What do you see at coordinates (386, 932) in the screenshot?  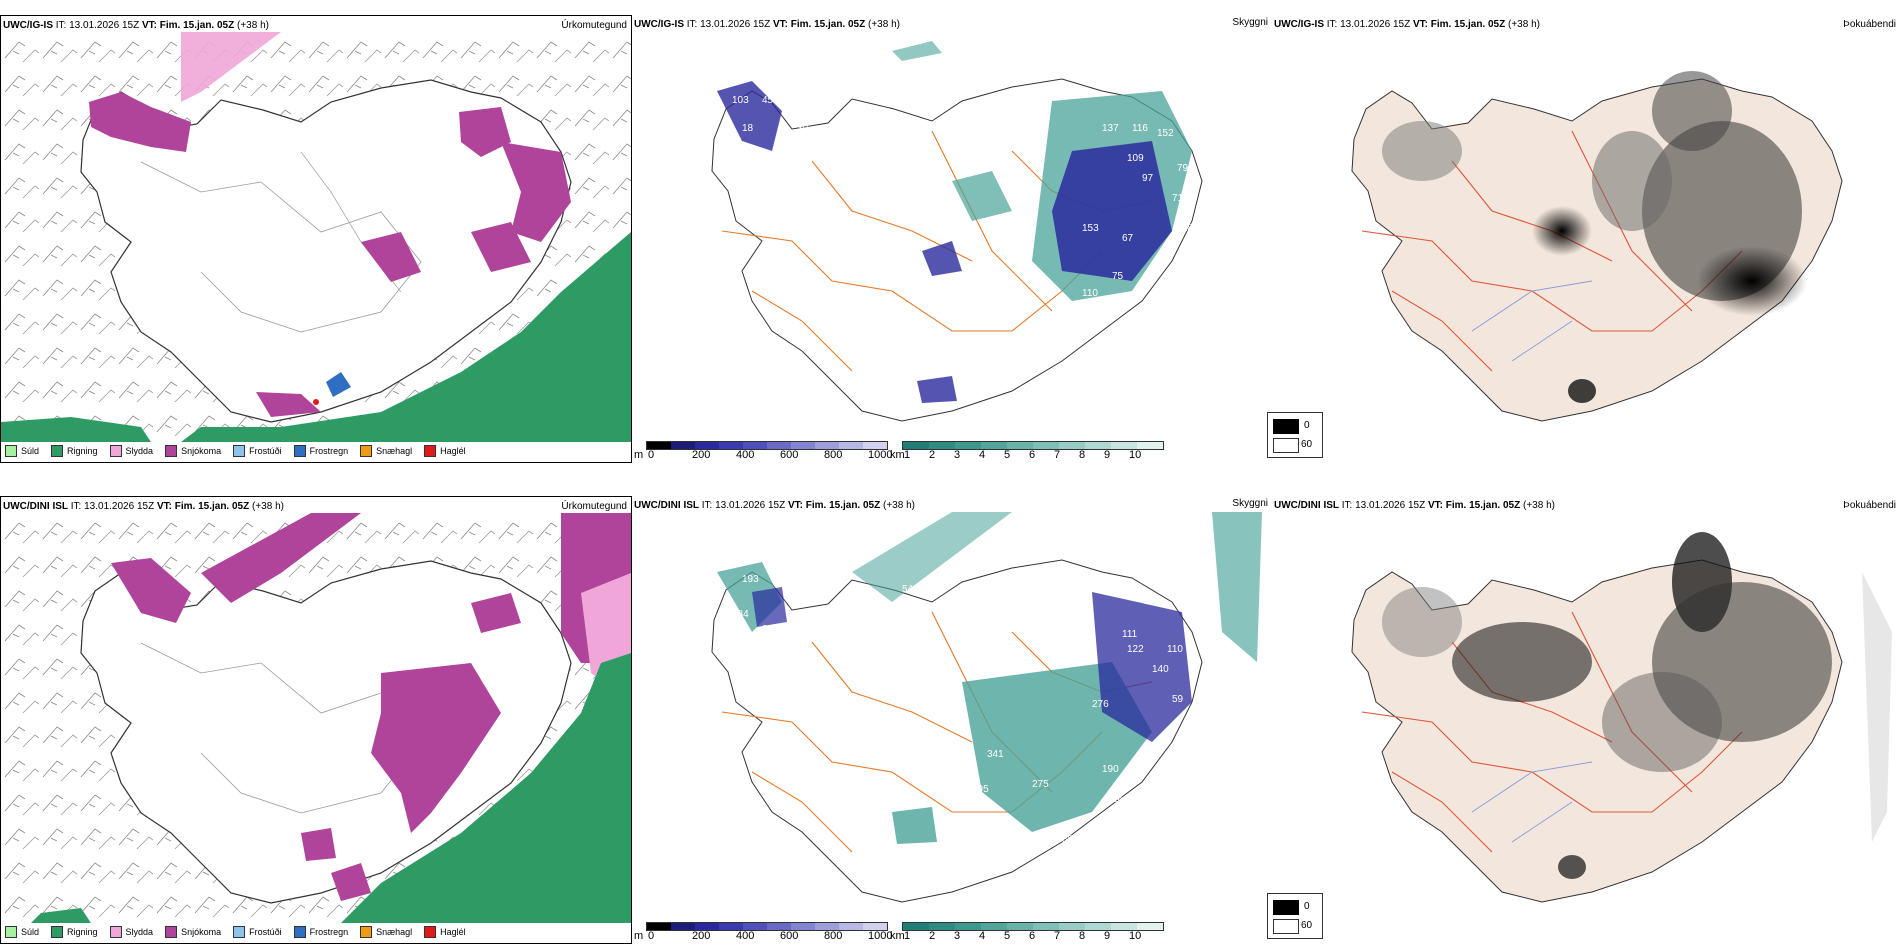 I see `legend-item: Snæhagl` at bounding box center [386, 932].